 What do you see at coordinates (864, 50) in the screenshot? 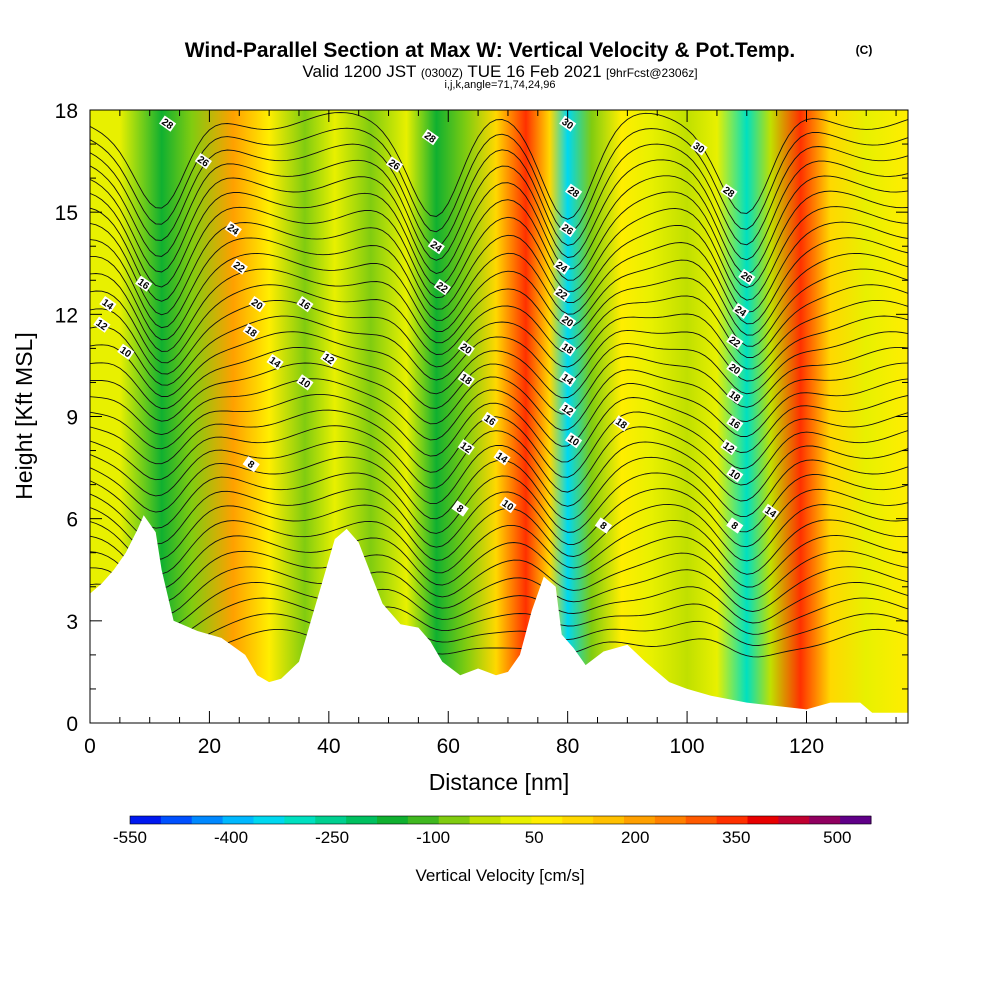
I see `chart-title-mark: (C)` at bounding box center [864, 50].